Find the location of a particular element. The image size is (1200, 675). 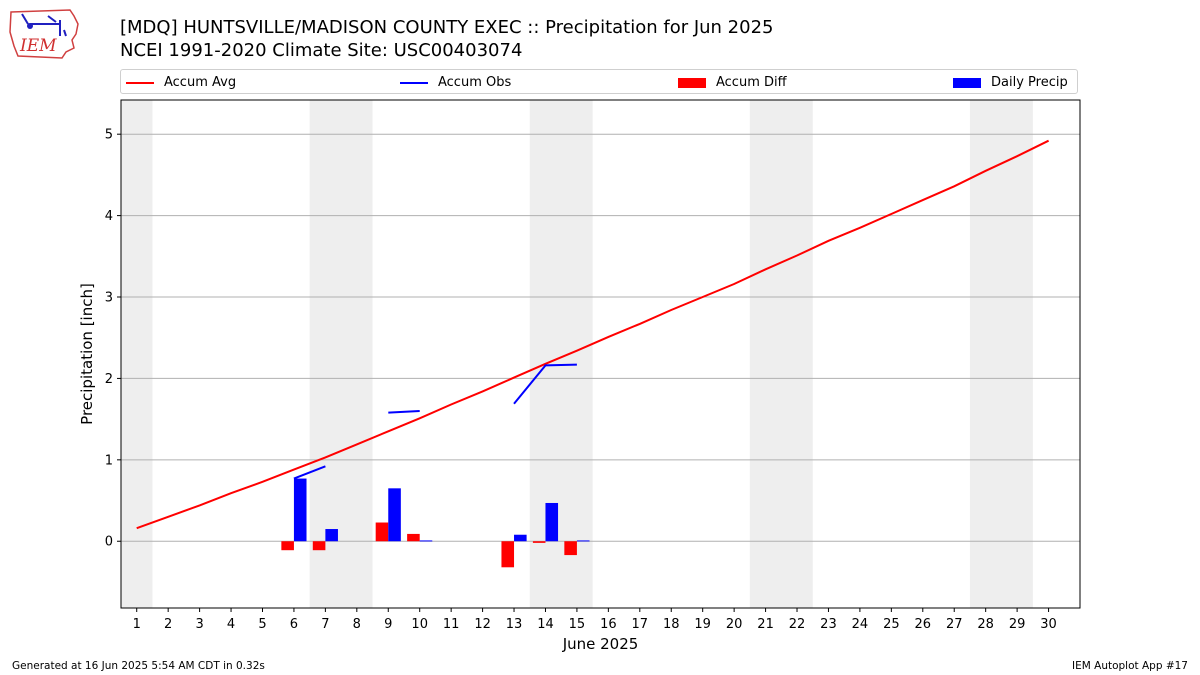

legend-swatch-daily-precip is located at coordinates (967, 82).